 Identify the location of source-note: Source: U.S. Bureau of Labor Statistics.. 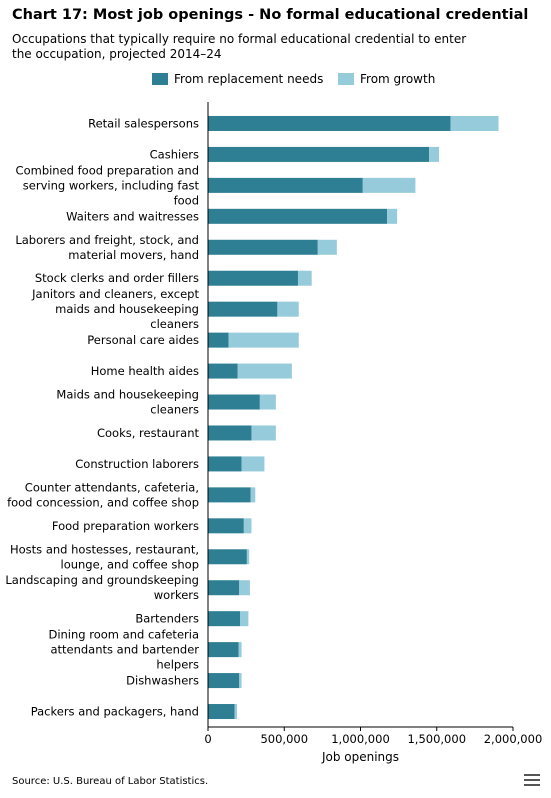
(110, 781).